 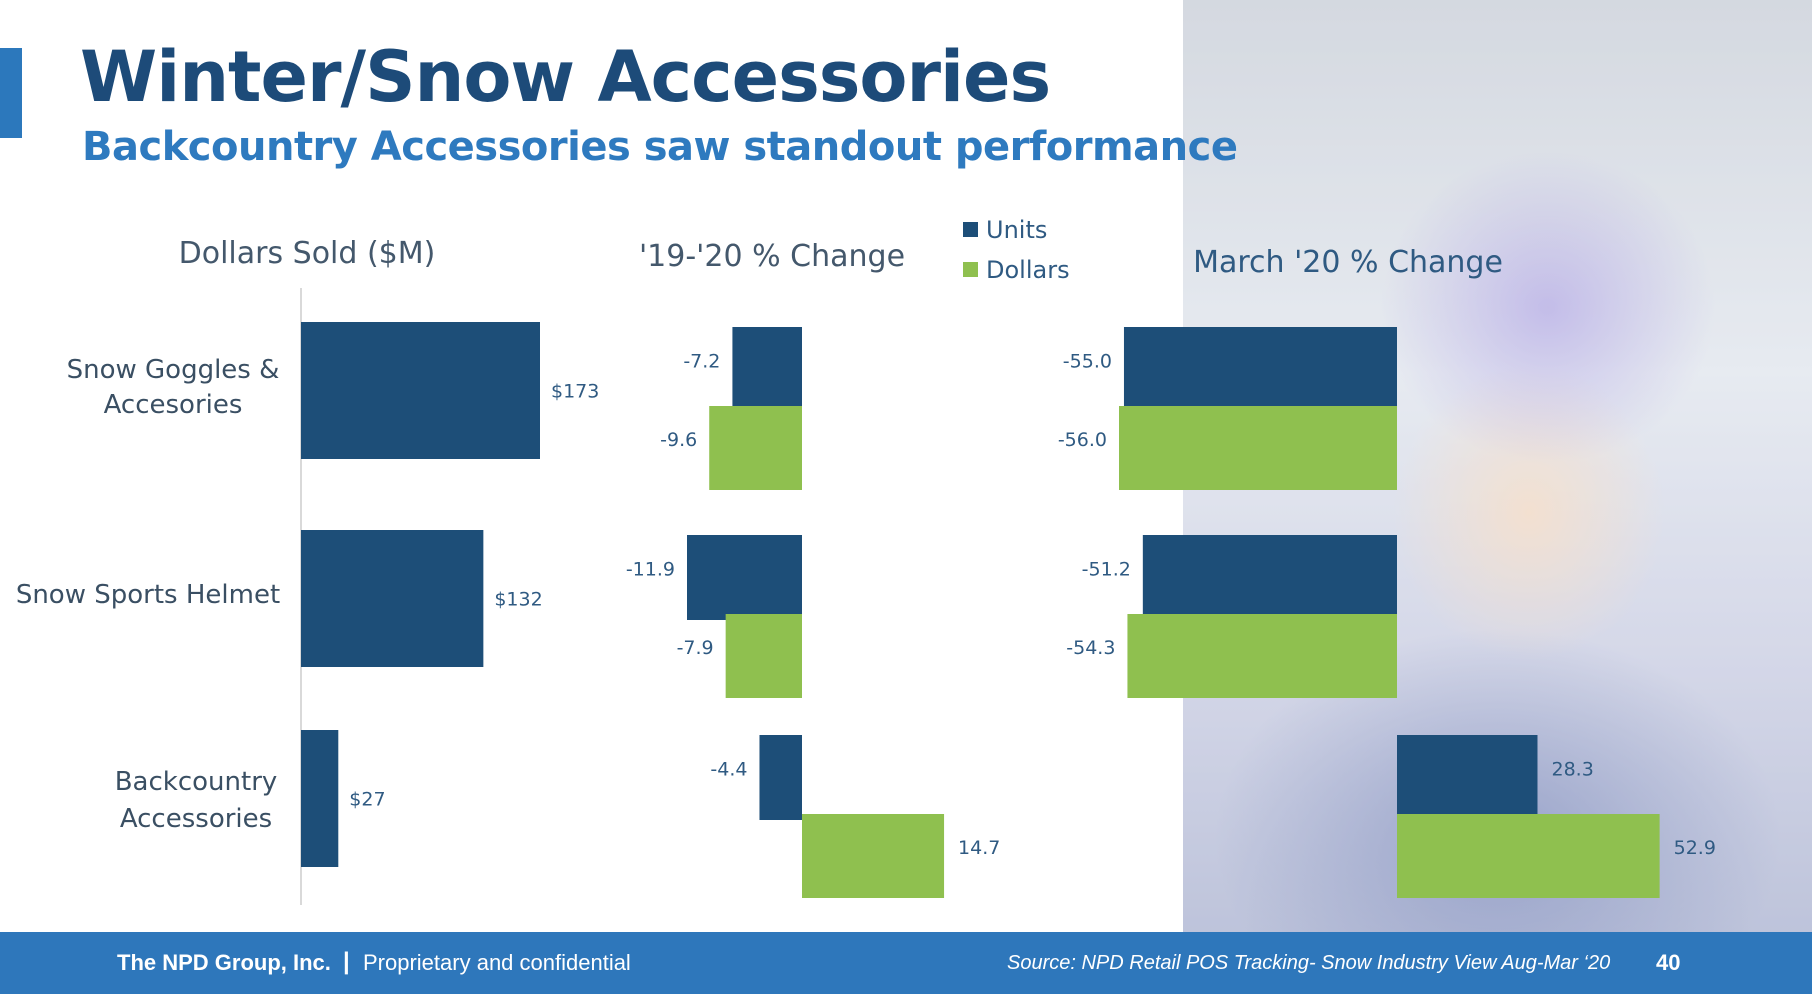 What do you see at coordinates (320, 798) in the screenshot?
I see `bar-dollars-sold-backcountry-accessories` at bounding box center [320, 798].